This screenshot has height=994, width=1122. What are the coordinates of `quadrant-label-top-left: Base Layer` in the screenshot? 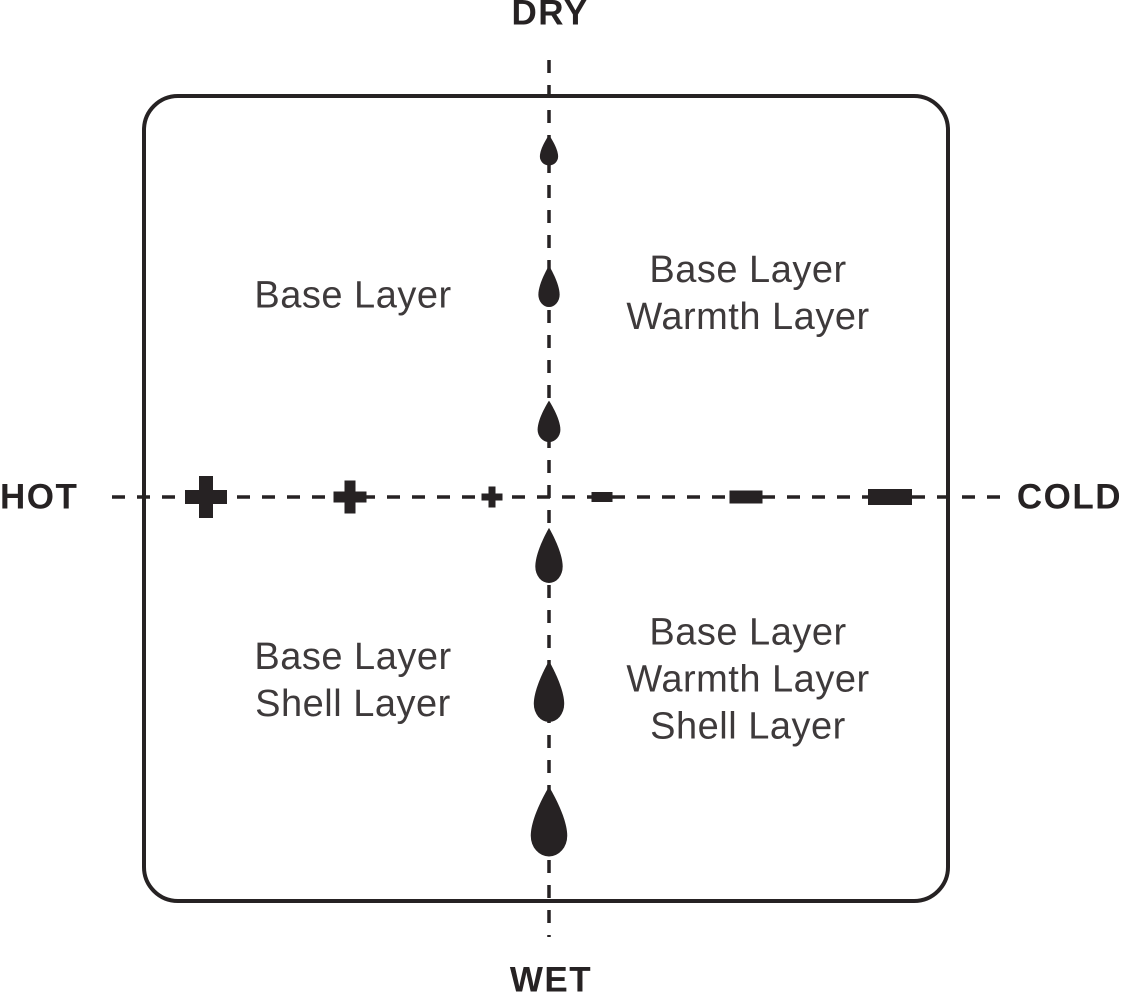 It's located at (352, 296).